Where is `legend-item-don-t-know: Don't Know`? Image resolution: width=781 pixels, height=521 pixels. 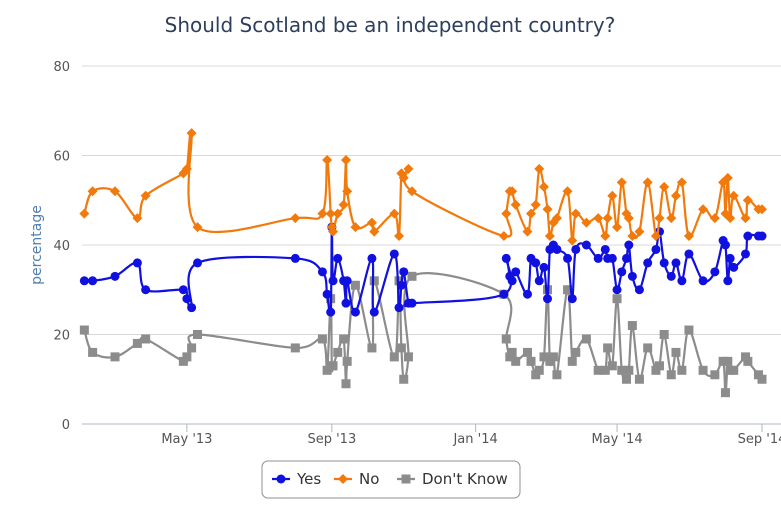
legend-item-don-t-know: Don't Know is located at coordinates (452, 479).